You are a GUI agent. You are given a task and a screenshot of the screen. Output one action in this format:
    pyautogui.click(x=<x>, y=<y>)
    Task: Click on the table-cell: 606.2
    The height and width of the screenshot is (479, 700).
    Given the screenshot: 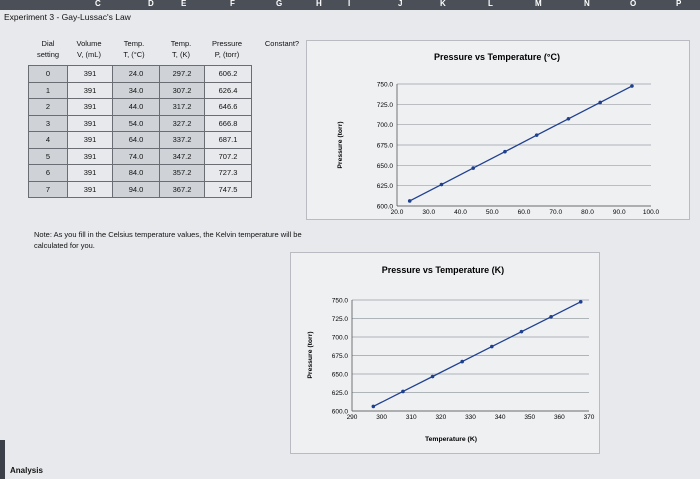 What is the action you would take?
    pyautogui.click(x=228, y=74)
    